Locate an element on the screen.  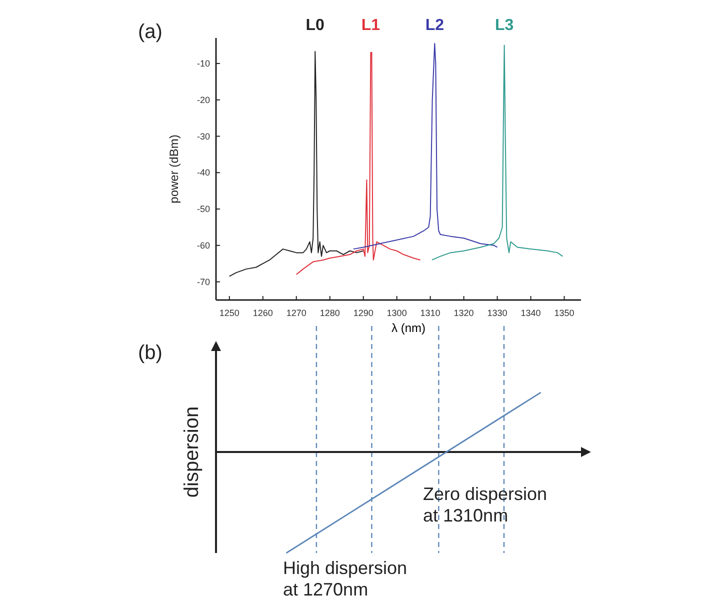
x-tick-label: 1250 is located at coordinates (229, 313).